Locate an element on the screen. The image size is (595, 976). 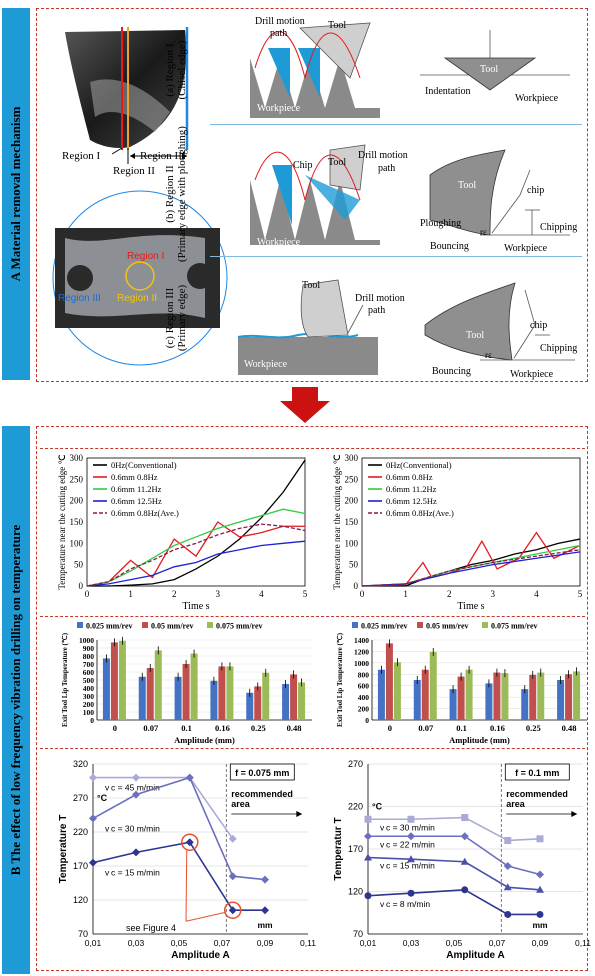
caption-line: (Primary edge with ploughing) is located at coordinates (182, 194).